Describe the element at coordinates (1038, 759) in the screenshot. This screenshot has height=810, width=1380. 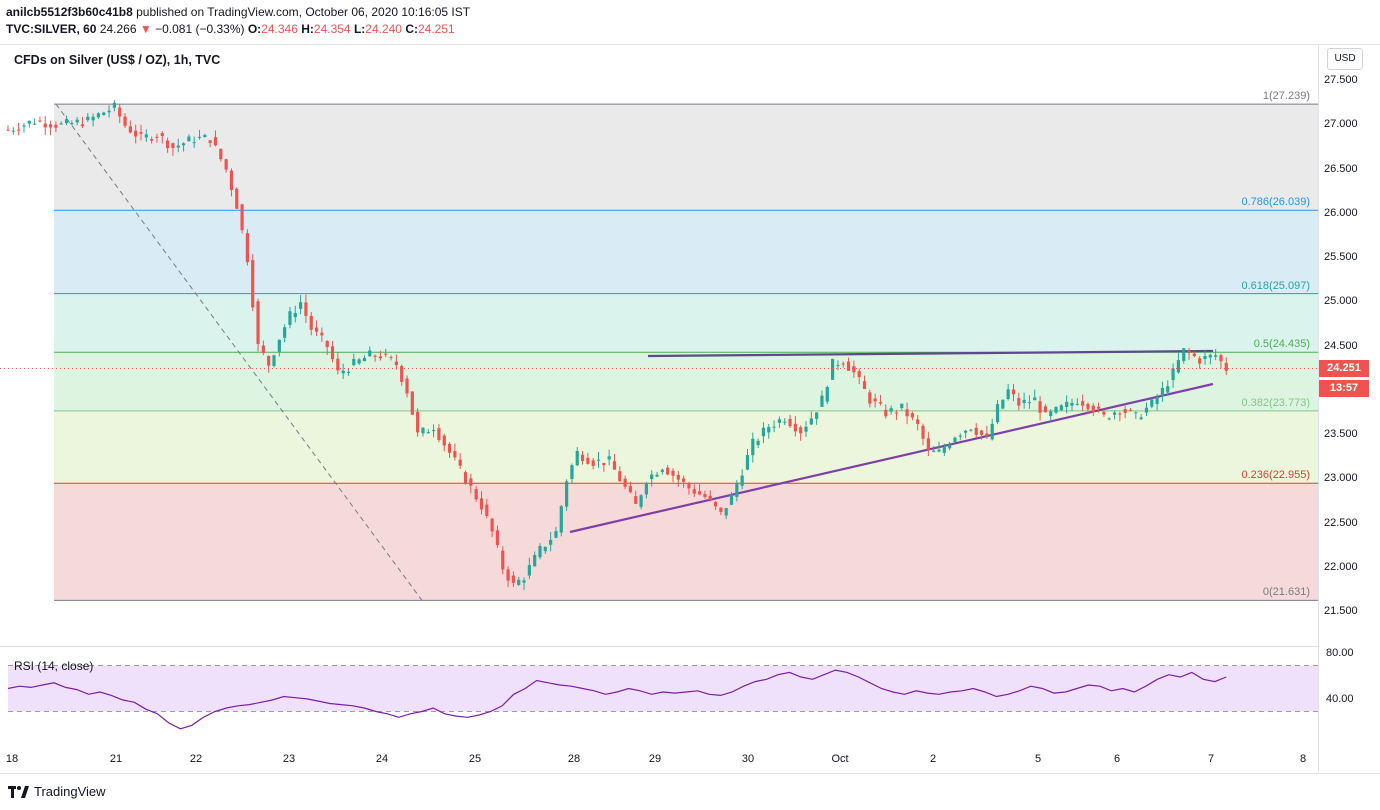
I see `time-tick-label: 5` at that location.